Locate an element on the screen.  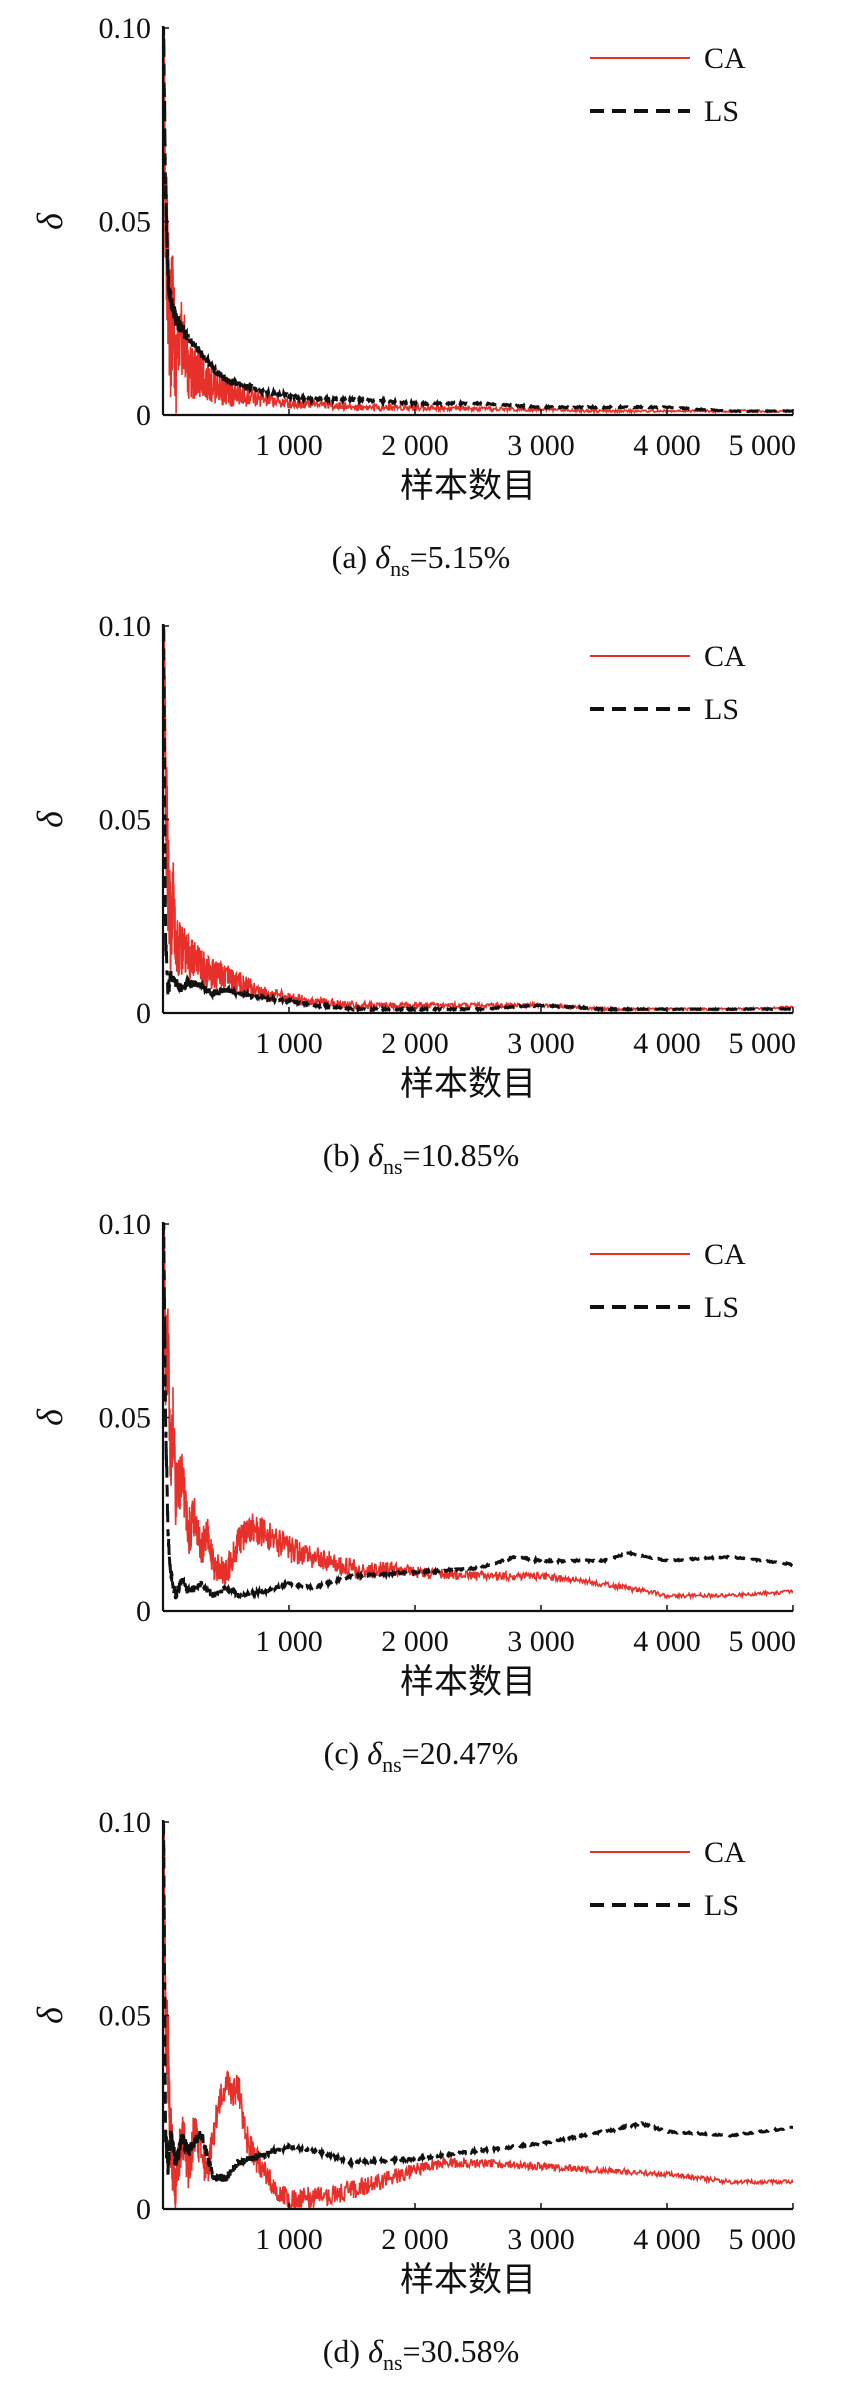
panel-caption: (b) δns=10.85% is located at coordinates (421, 1158).